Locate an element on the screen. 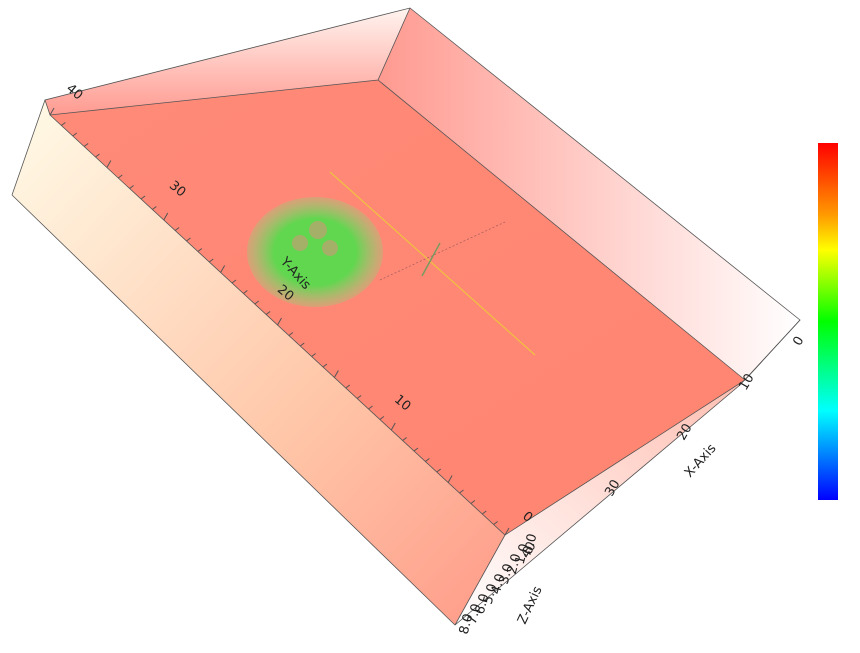 The width and height of the screenshot is (860, 653). x-tick-label: 10 is located at coordinates (746, 382).